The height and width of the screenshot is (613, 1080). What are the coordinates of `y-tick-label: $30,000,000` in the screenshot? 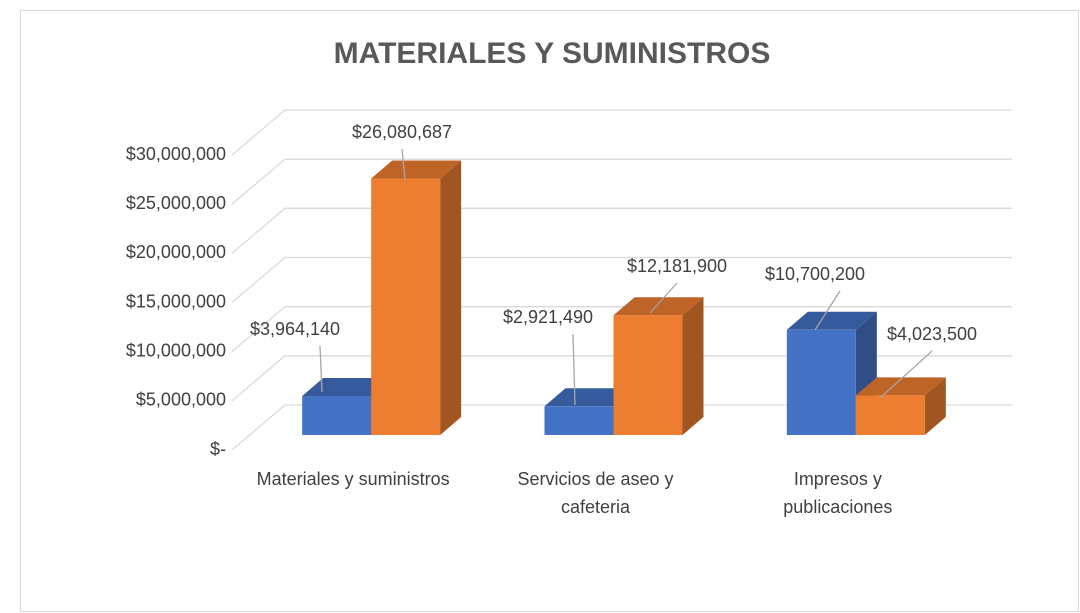 It's located at (176, 154).